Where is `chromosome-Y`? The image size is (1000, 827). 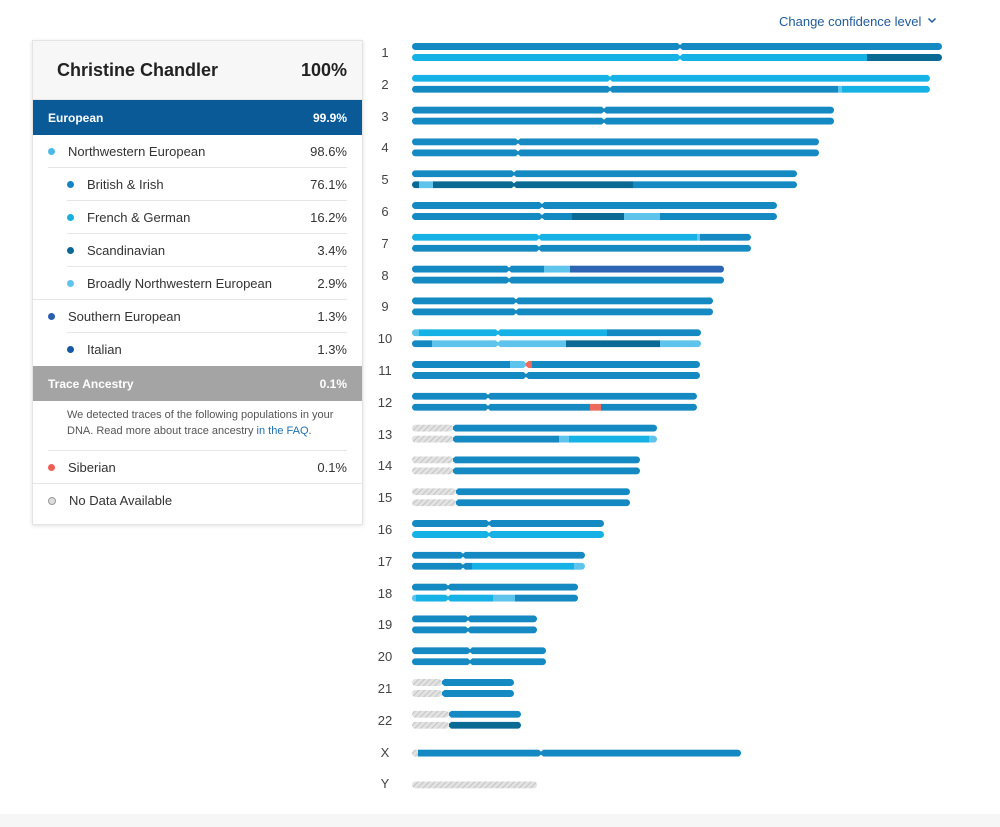
chromosome-Y is located at coordinates (475, 785).